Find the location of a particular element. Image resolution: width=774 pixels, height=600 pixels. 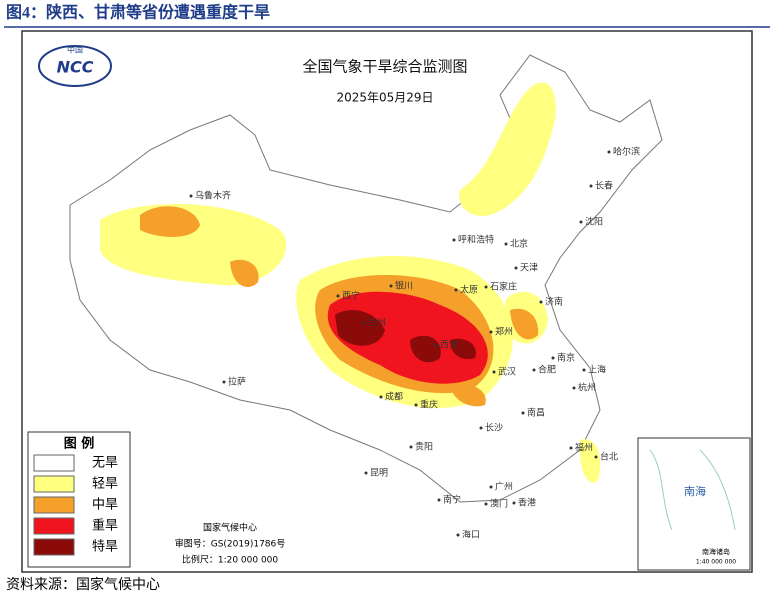

city-label: 合肥 is located at coordinates (547, 370).